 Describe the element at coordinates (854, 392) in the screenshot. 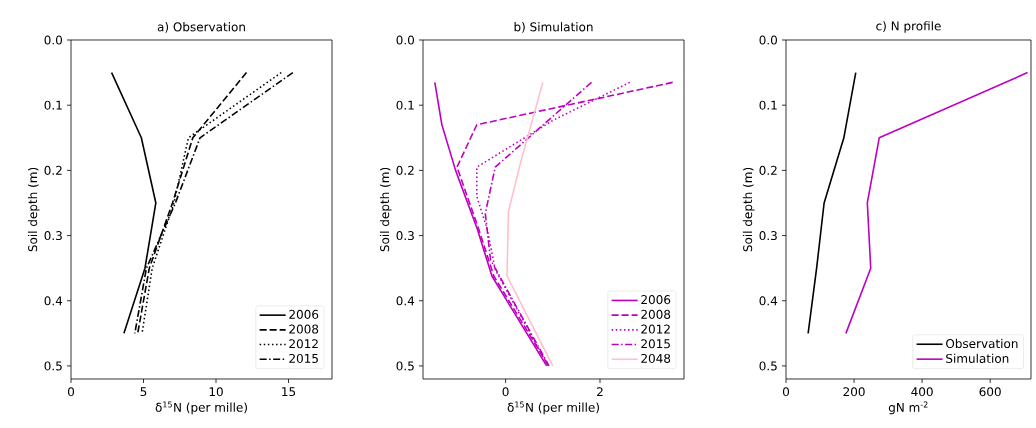

I see `x-tick-label: 200` at that location.